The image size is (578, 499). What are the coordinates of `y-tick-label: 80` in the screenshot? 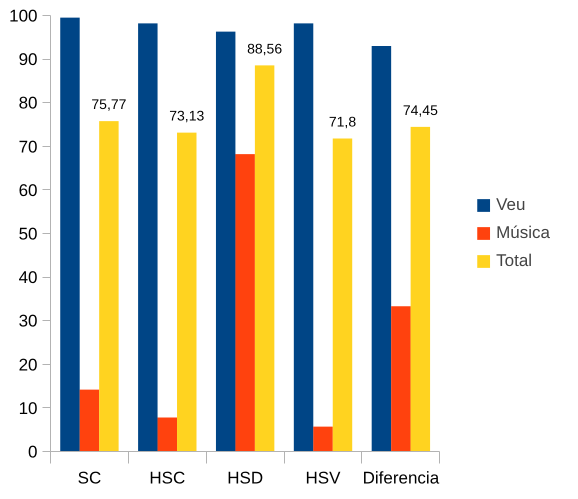 It's located at (28, 103).